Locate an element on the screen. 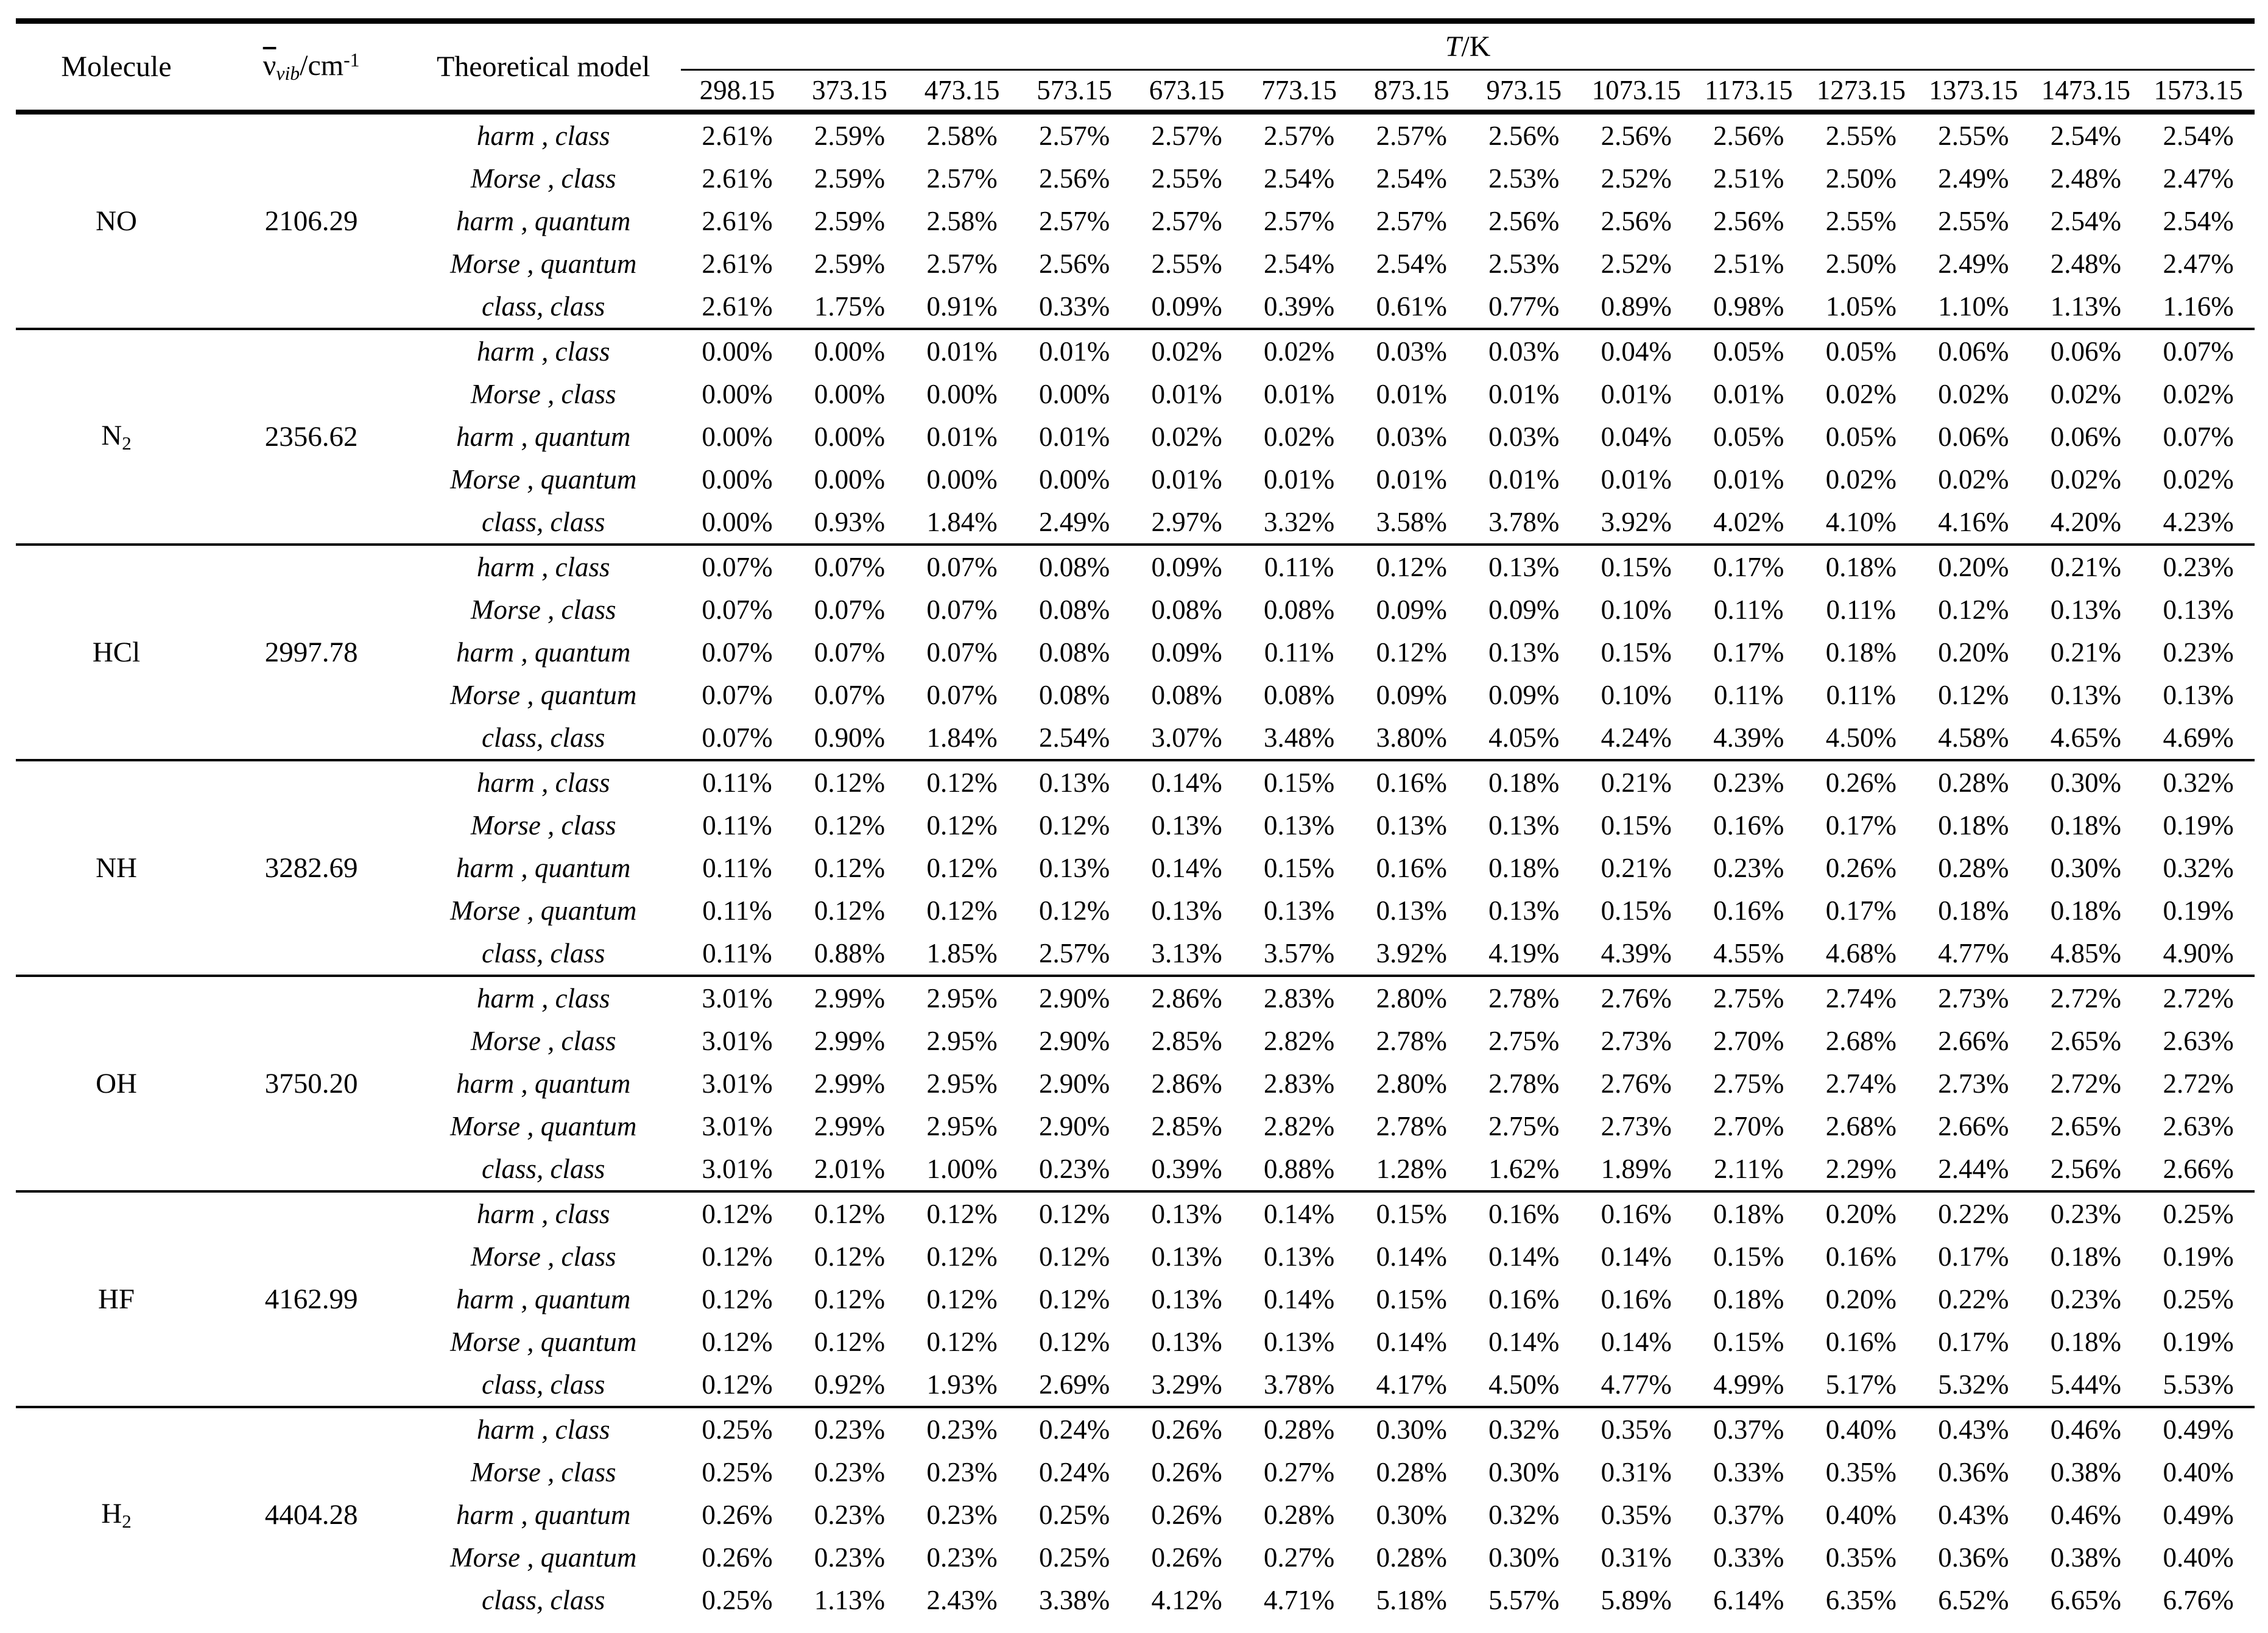 The image size is (2268, 1633). temp-col-header: 298.15 is located at coordinates (737, 90).